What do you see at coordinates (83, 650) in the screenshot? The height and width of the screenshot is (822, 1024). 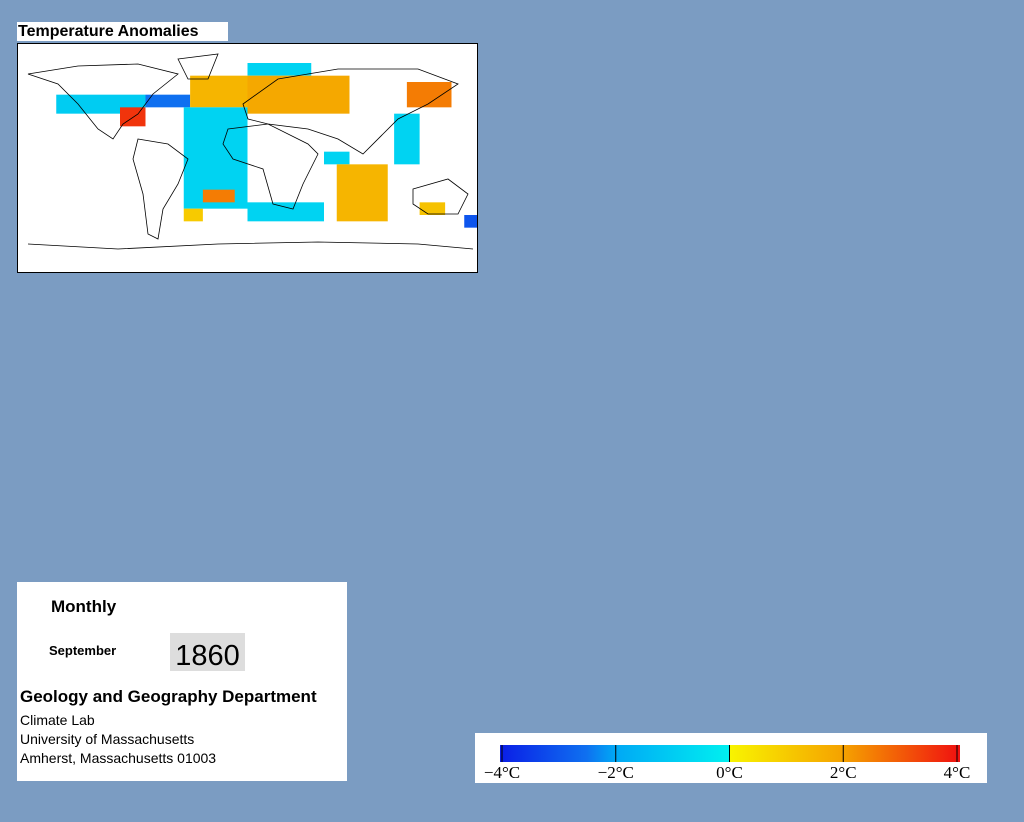 I see `month: September` at bounding box center [83, 650].